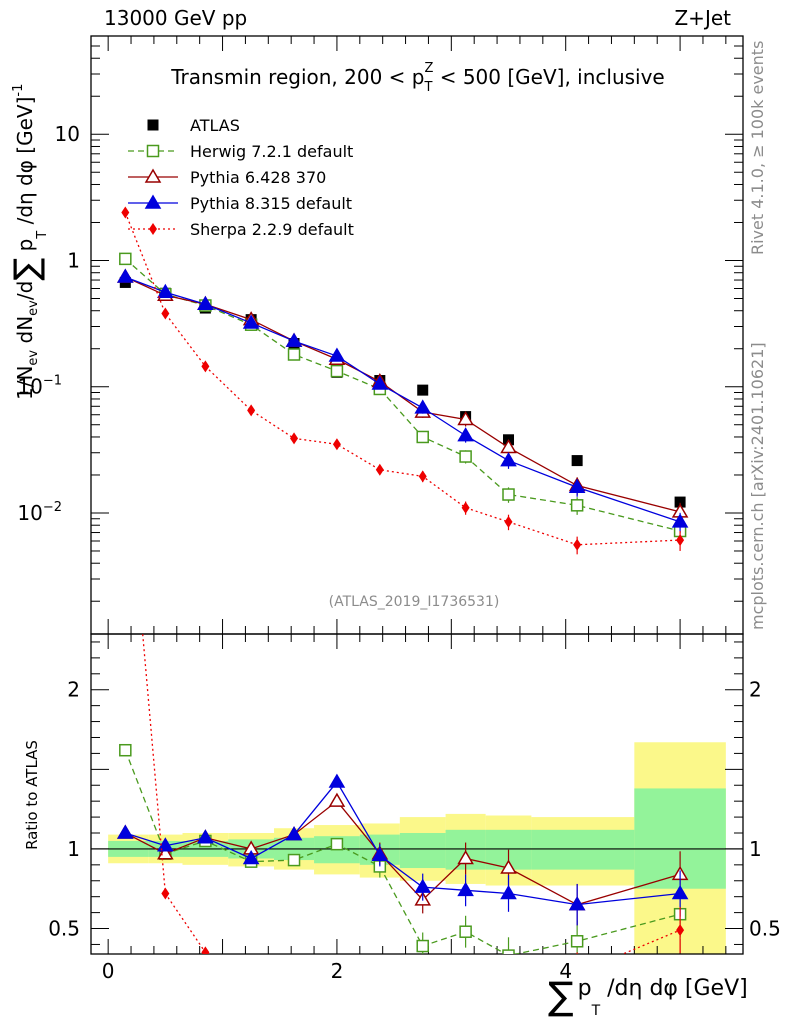  What do you see at coordinates (153, 151) in the screenshot?
I see `legend-marker-herwig-7-2-1-default` at bounding box center [153, 151].